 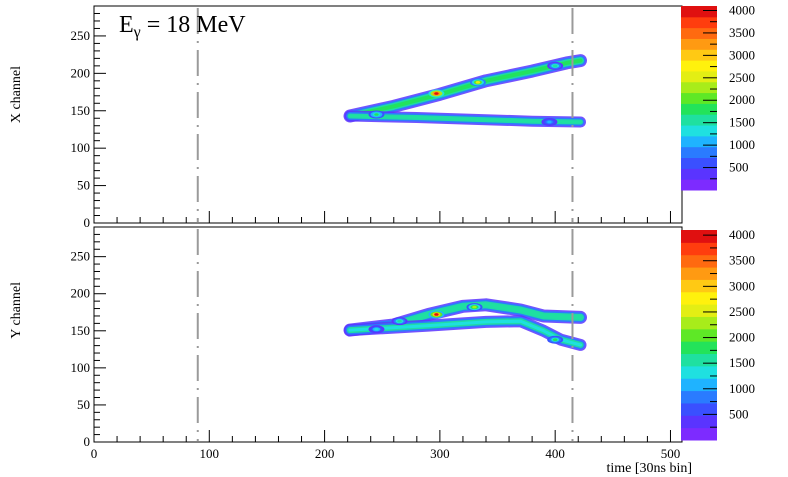 I want to click on y-tick-label-x-4: 200, so click(x=81, y=72).